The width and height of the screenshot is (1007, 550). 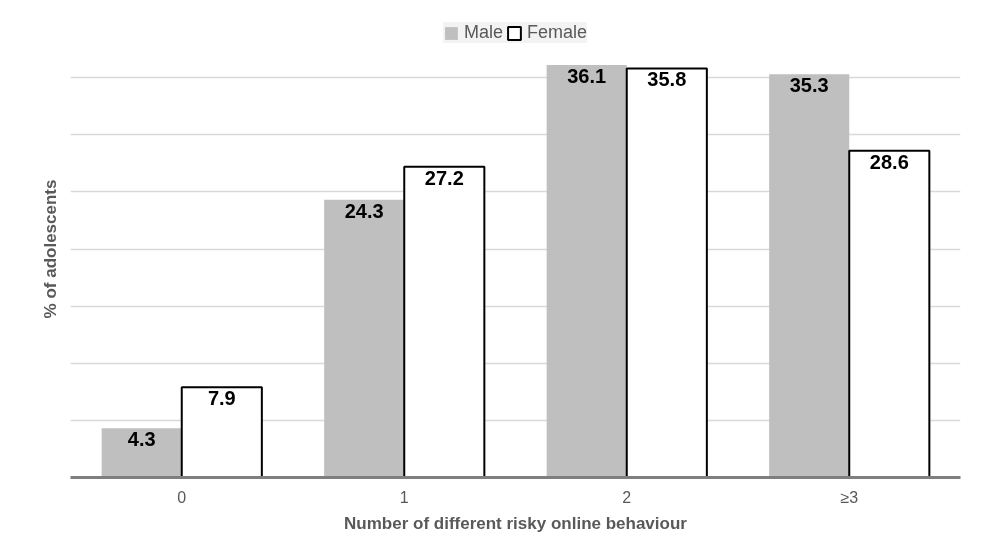 What do you see at coordinates (587, 76) in the screenshot?
I see `data-label: 36.1` at bounding box center [587, 76].